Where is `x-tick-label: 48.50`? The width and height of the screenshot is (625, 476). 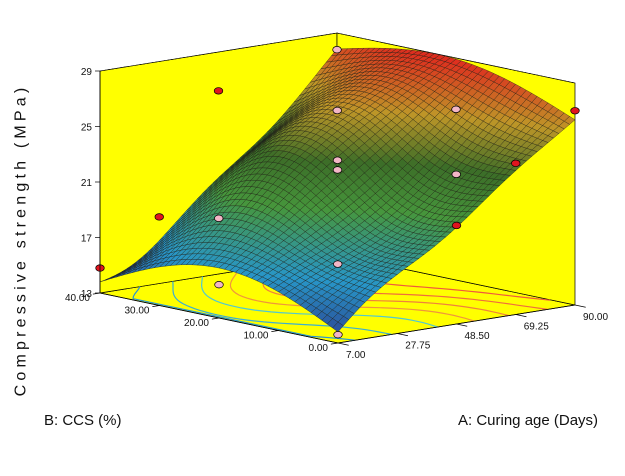
x-tick-label: 48.50 is located at coordinates (477, 336).